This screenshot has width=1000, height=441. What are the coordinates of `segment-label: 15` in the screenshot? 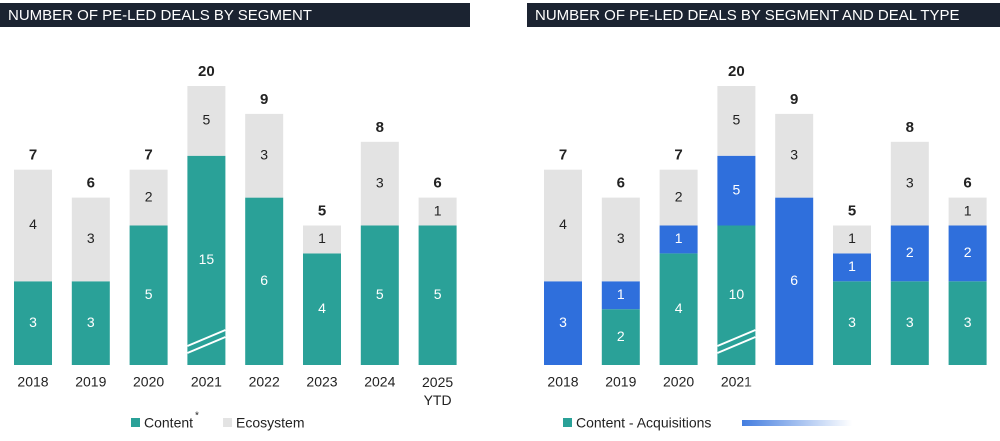 It's located at (207, 259).